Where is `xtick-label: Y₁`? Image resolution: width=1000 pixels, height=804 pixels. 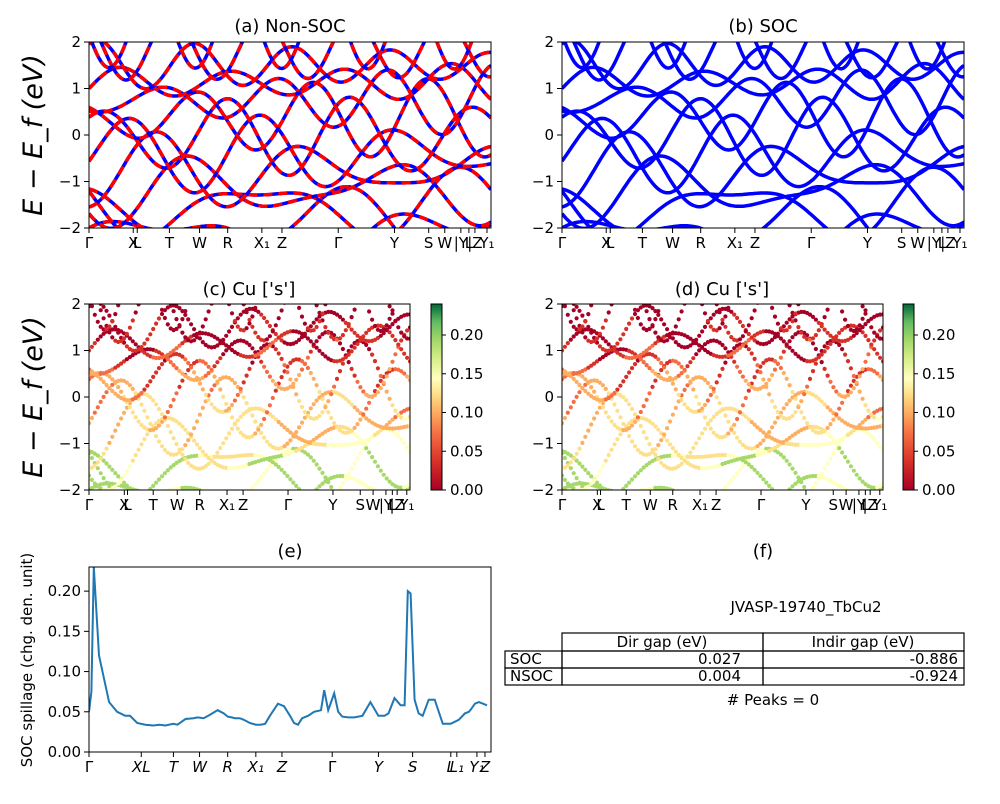 xtick-label: Y₁ is located at coordinates (476, 767).